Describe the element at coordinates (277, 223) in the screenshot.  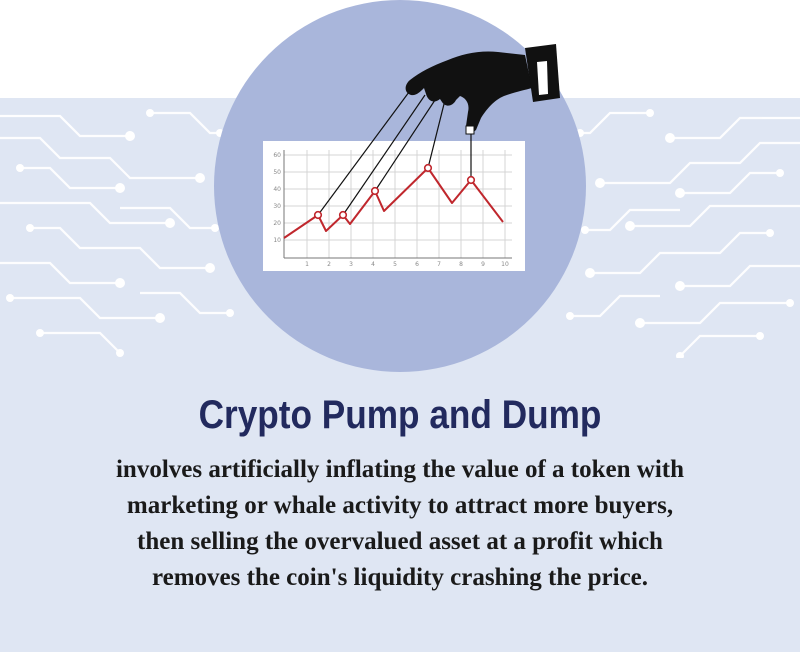
I see `y-tick: 20` at that location.